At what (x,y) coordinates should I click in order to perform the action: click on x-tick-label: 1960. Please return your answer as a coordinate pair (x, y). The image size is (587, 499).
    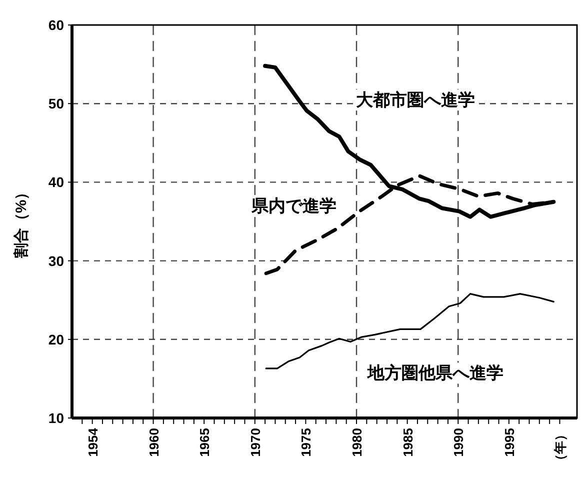
    Looking at the image, I should click on (154, 442).